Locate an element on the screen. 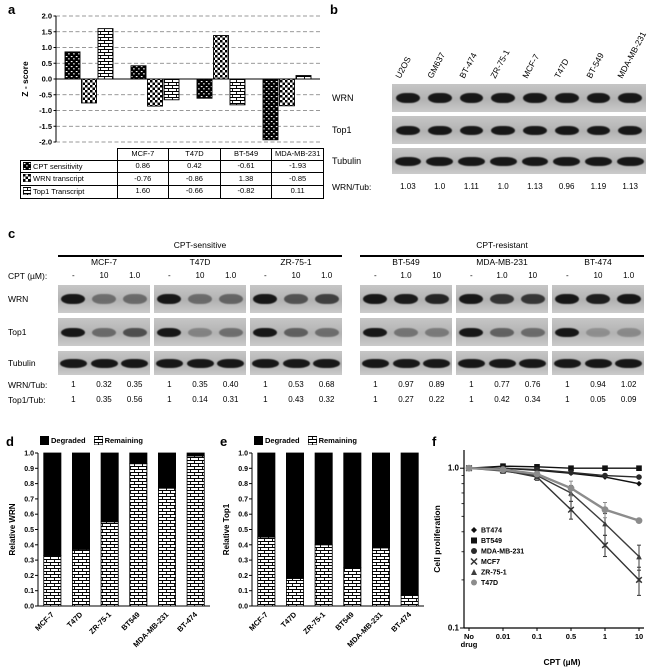 This screenshot has height=669, width=650. legend-label: Degraded is located at coordinates (68, 440).